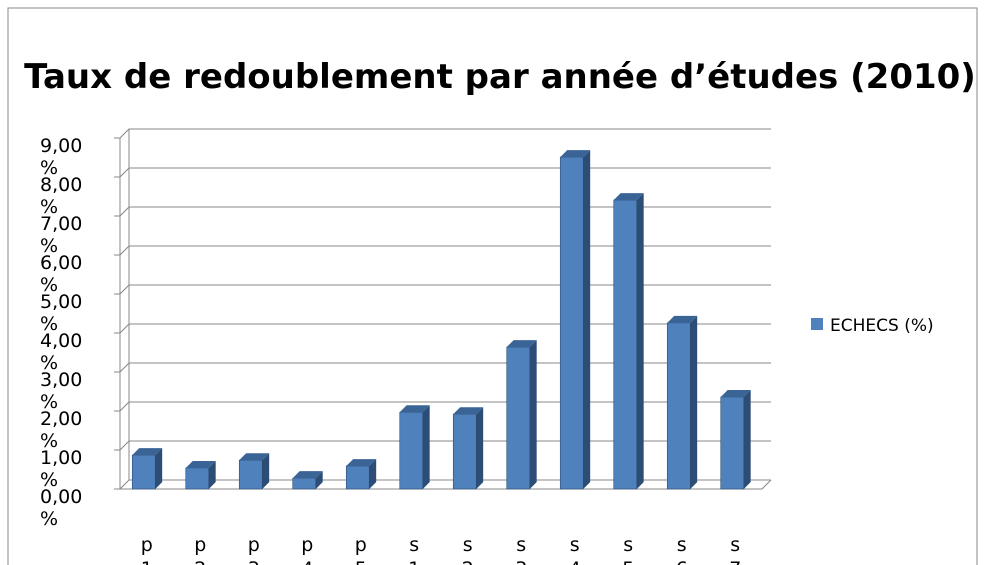 The image size is (985, 565). What do you see at coordinates (64, 352) in the screenshot?
I see `y-tick-label: 4,00 %` at bounding box center [64, 352].